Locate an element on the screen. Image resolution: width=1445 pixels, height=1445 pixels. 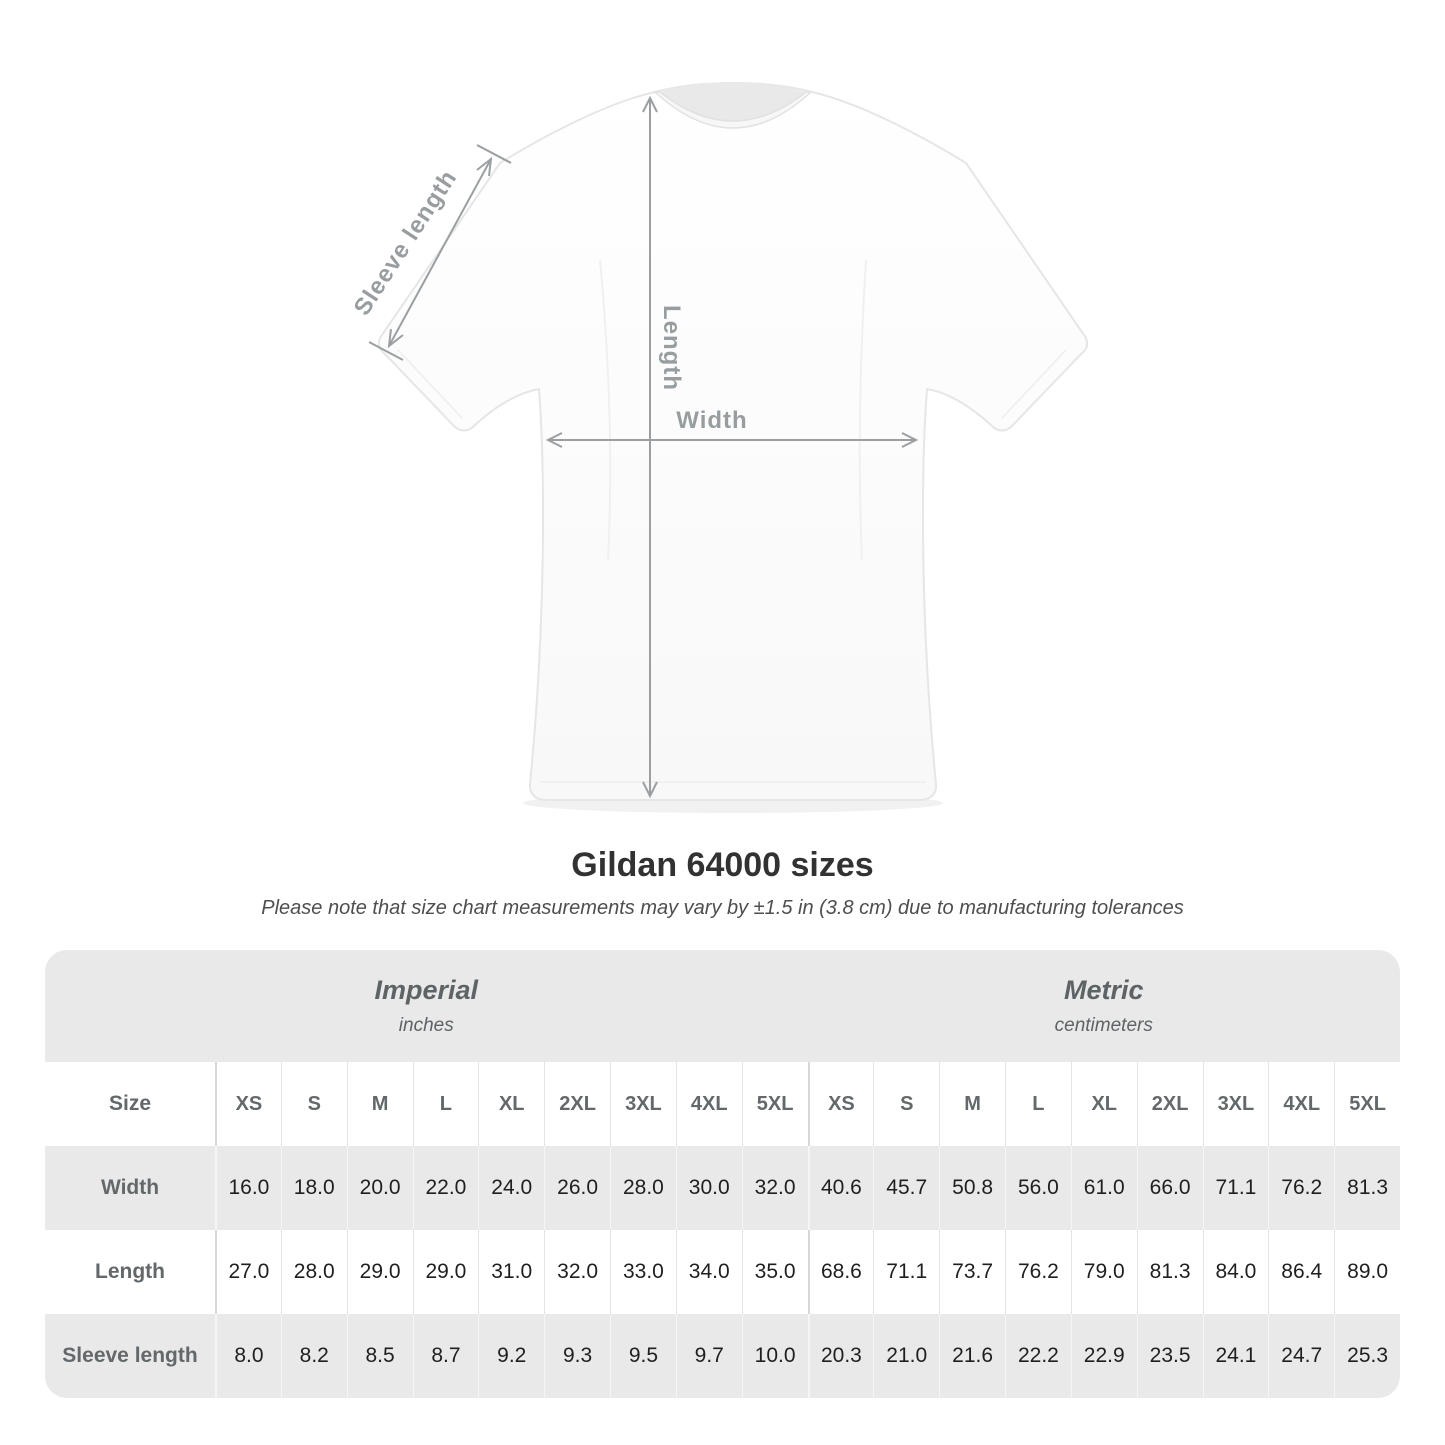
row-label-sleeve-length: Sleeve length is located at coordinates (130, 1356).